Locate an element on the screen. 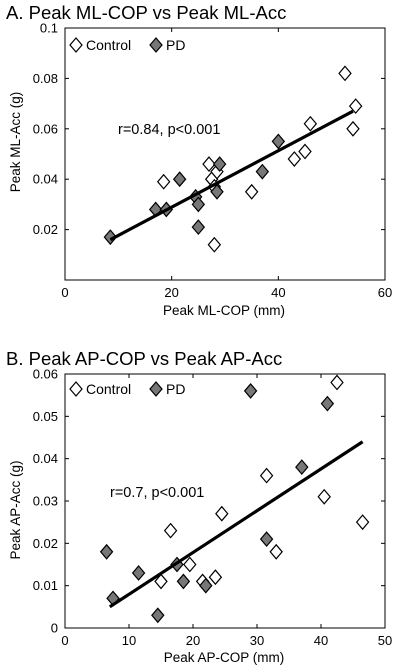 The height and width of the screenshot is (667, 400). panel-b-ylabel: Peak AP-Acc (g) is located at coordinates (15, 509).